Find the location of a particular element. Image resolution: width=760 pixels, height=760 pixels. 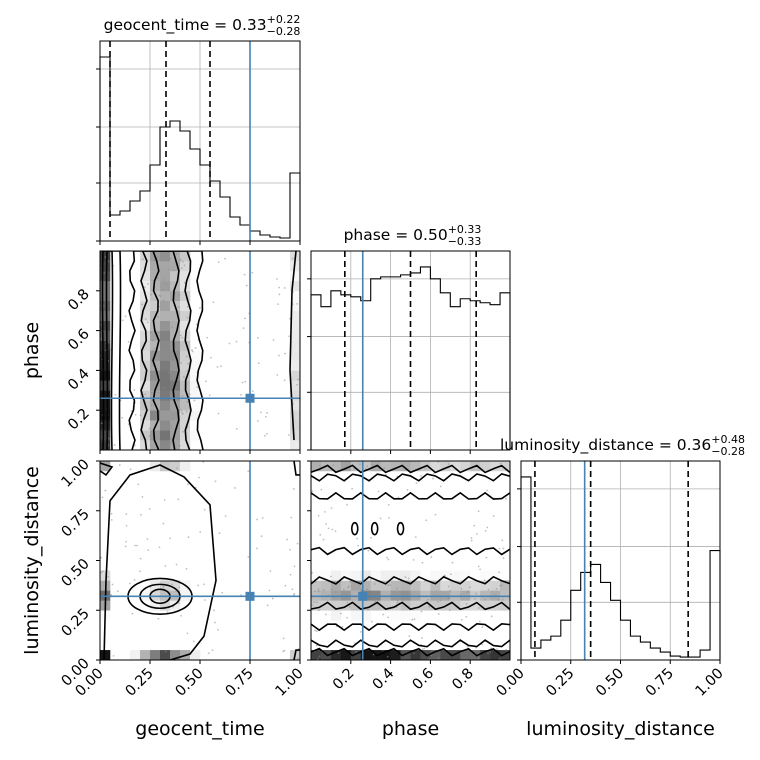

x-tick-label-luminosity_distance-0: 0.00 is located at coordinates (511, 683).